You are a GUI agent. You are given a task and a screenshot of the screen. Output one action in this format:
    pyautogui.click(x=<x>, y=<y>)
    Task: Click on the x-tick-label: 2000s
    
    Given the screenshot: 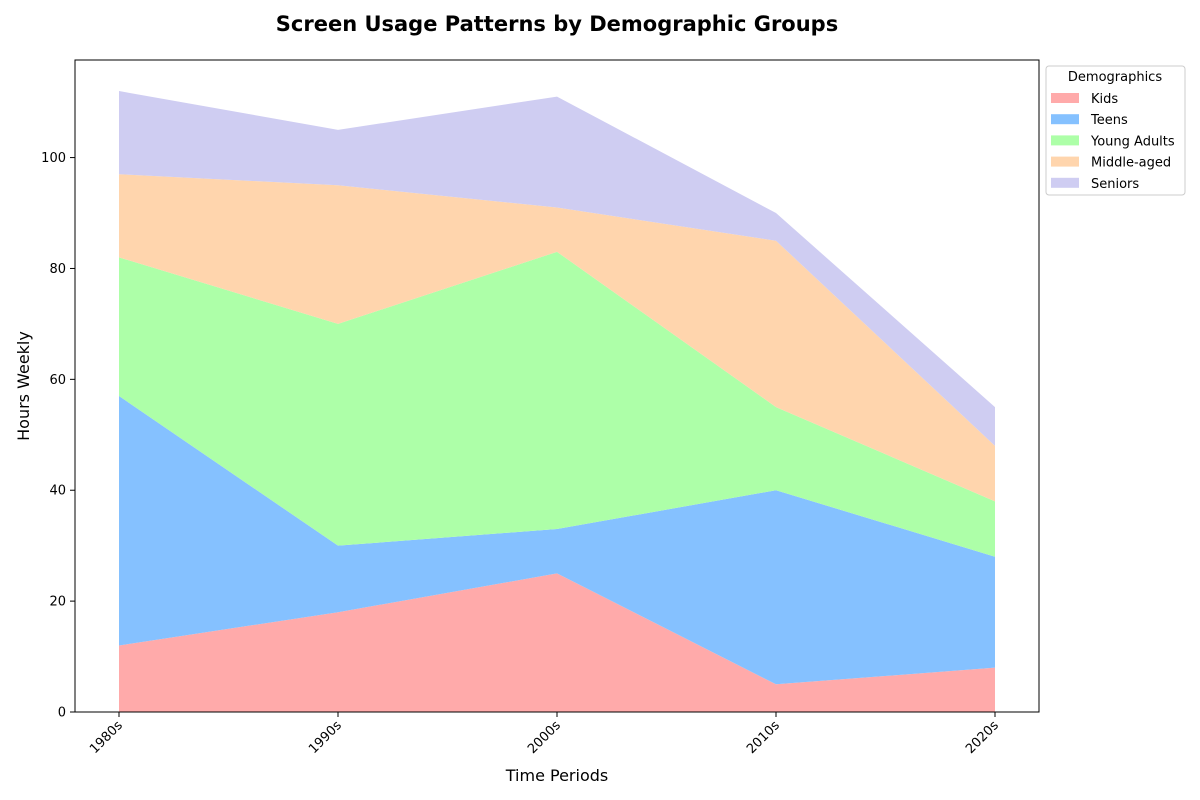 What is the action you would take?
    pyautogui.click(x=544, y=737)
    